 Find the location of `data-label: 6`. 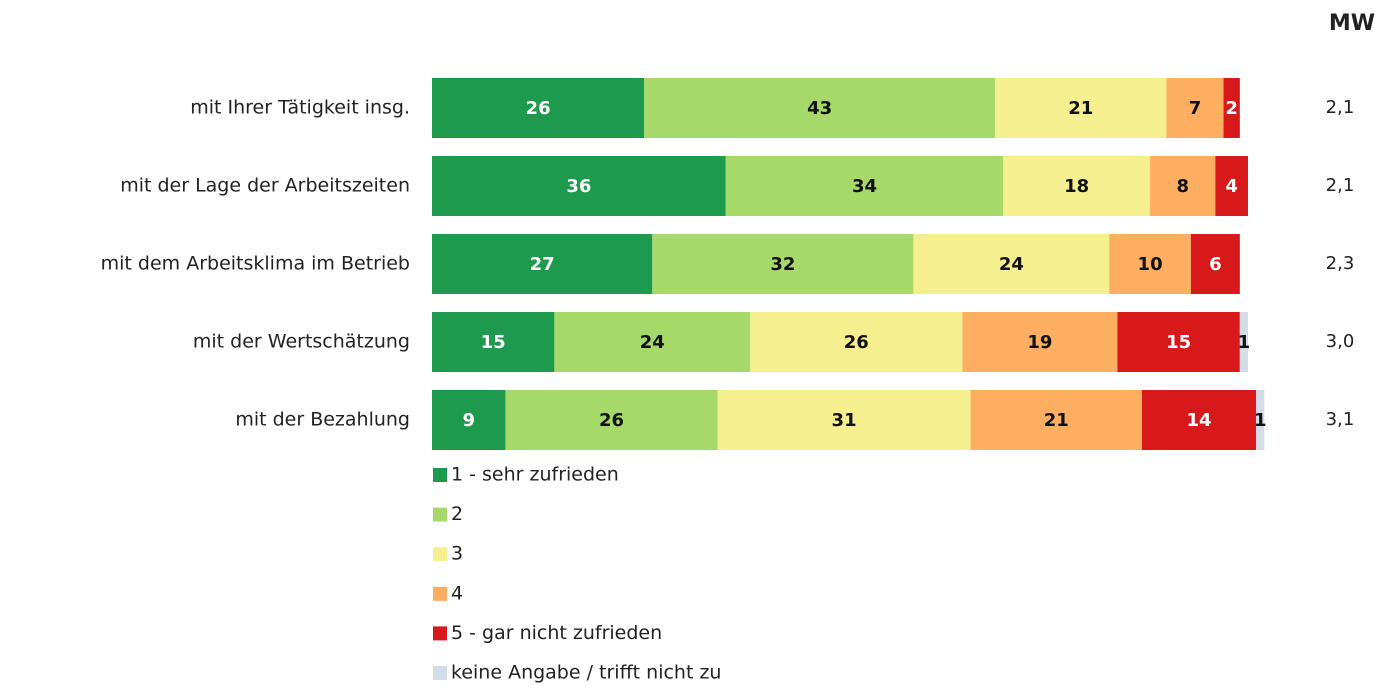

data-label: 6 is located at coordinates (1215, 264).